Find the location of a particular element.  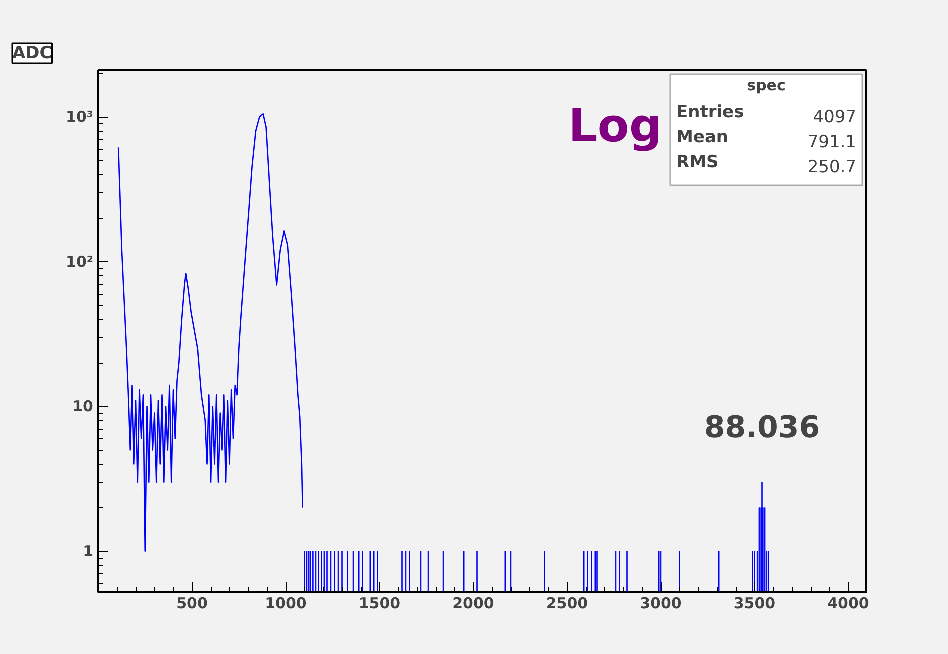

y-tick-label: 1 is located at coordinates (88, 551).